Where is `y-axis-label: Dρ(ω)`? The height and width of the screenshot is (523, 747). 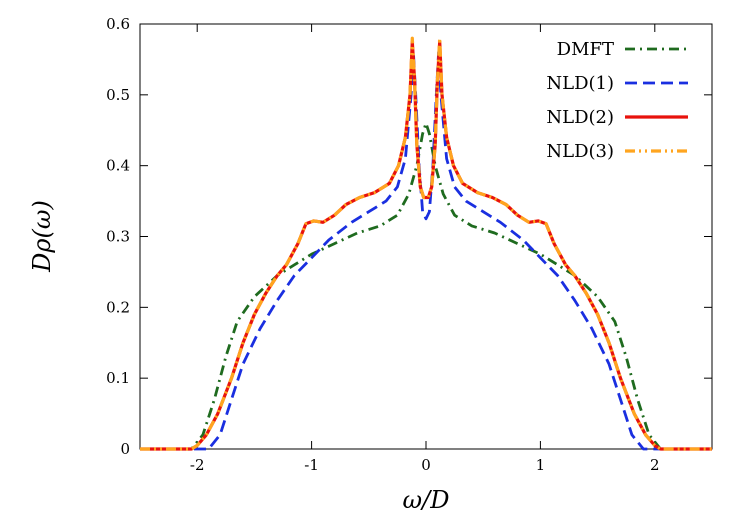
y-axis-label: Dρ(ω) is located at coordinates (42, 236).